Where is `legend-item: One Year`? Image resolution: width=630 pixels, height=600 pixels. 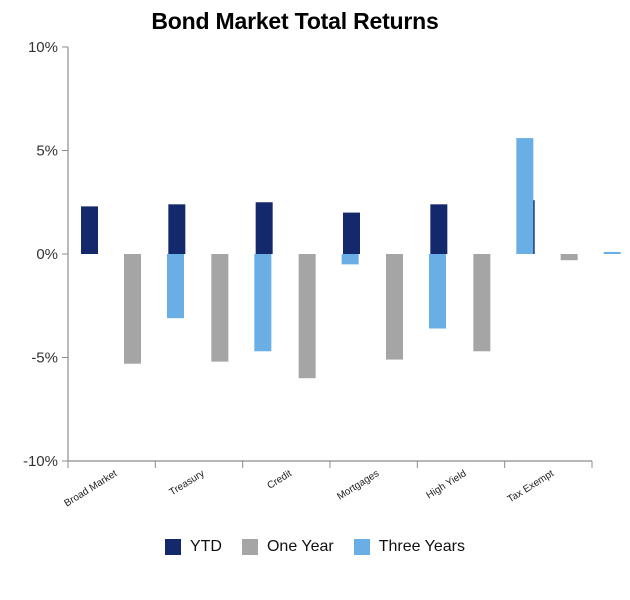 legend-item: One Year is located at coordinates (287, 547).